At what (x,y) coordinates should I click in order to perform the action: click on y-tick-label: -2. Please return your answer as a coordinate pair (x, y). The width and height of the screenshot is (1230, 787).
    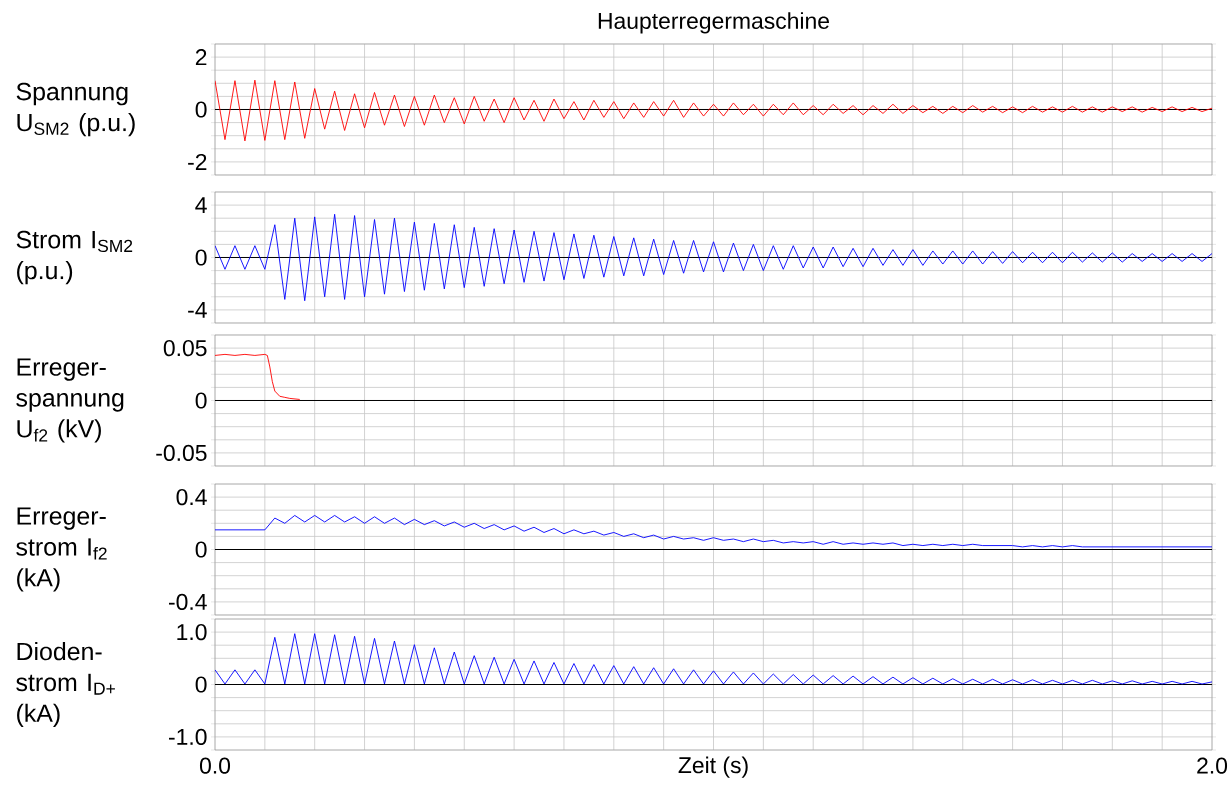
    Looking at the image, I should click on (197, 161).